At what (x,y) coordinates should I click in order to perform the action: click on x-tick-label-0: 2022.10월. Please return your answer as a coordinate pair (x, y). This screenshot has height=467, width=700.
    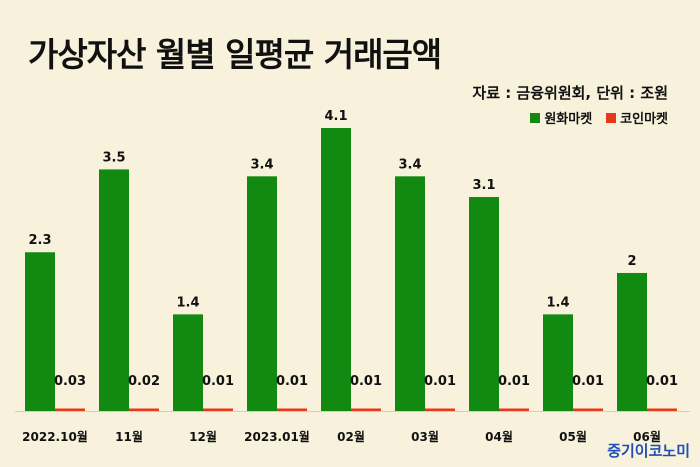
    Looking at the image, I should click on (55, 436).